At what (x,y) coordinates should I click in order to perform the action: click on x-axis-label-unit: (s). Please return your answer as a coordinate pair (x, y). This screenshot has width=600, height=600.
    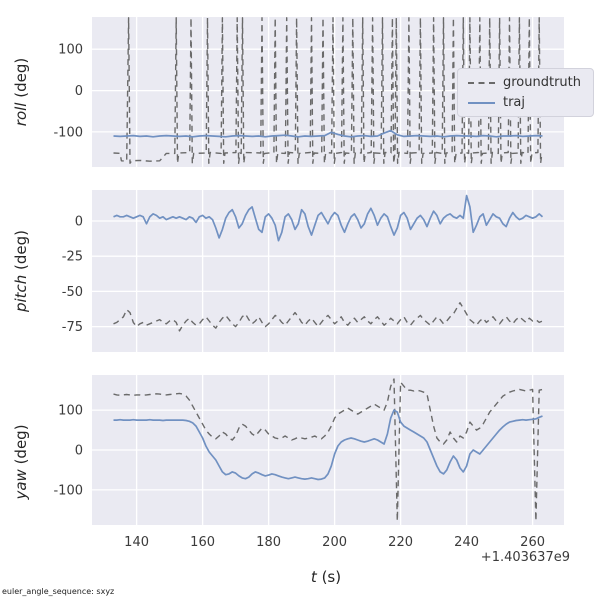
    Looking at the image, I should click on (329, 577).